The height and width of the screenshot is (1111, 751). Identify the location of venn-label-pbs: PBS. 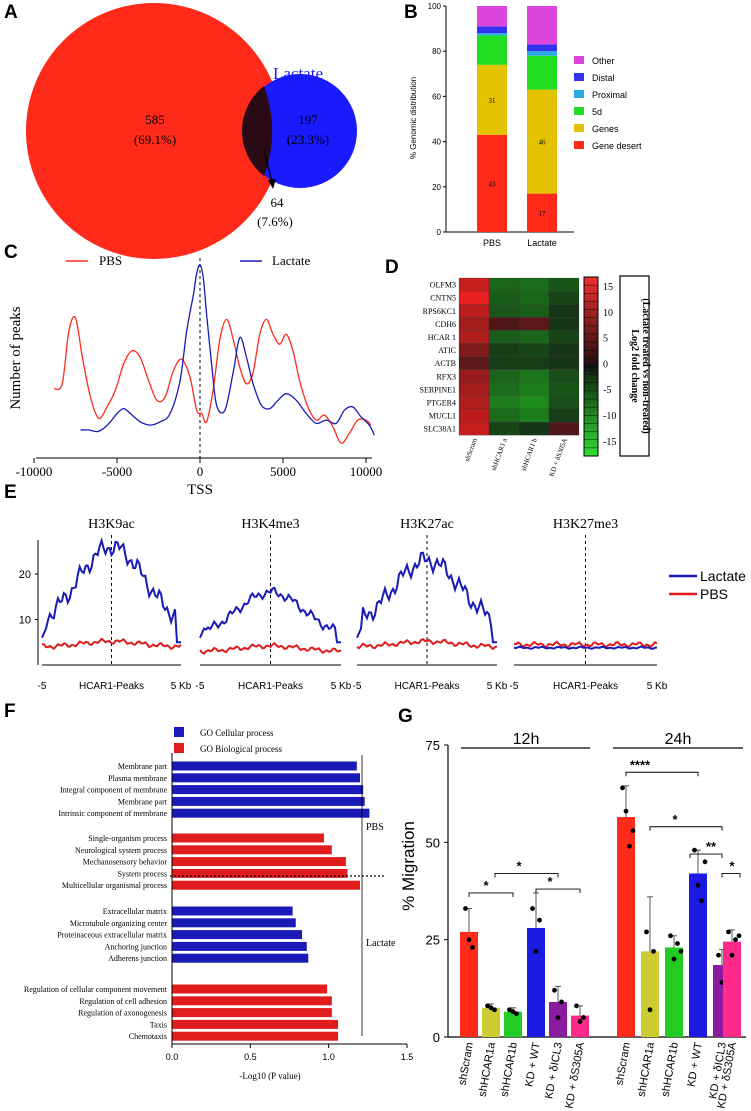
(154, 14).